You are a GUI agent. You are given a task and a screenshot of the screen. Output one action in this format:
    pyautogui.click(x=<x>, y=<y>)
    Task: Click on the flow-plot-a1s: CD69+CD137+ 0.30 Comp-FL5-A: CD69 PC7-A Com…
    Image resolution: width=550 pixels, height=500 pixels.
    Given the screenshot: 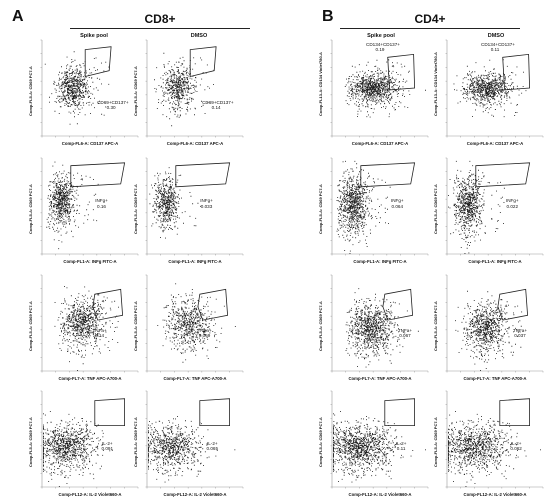 What is the action you would take?
    pyautogui.click(x=83, y=92)
    